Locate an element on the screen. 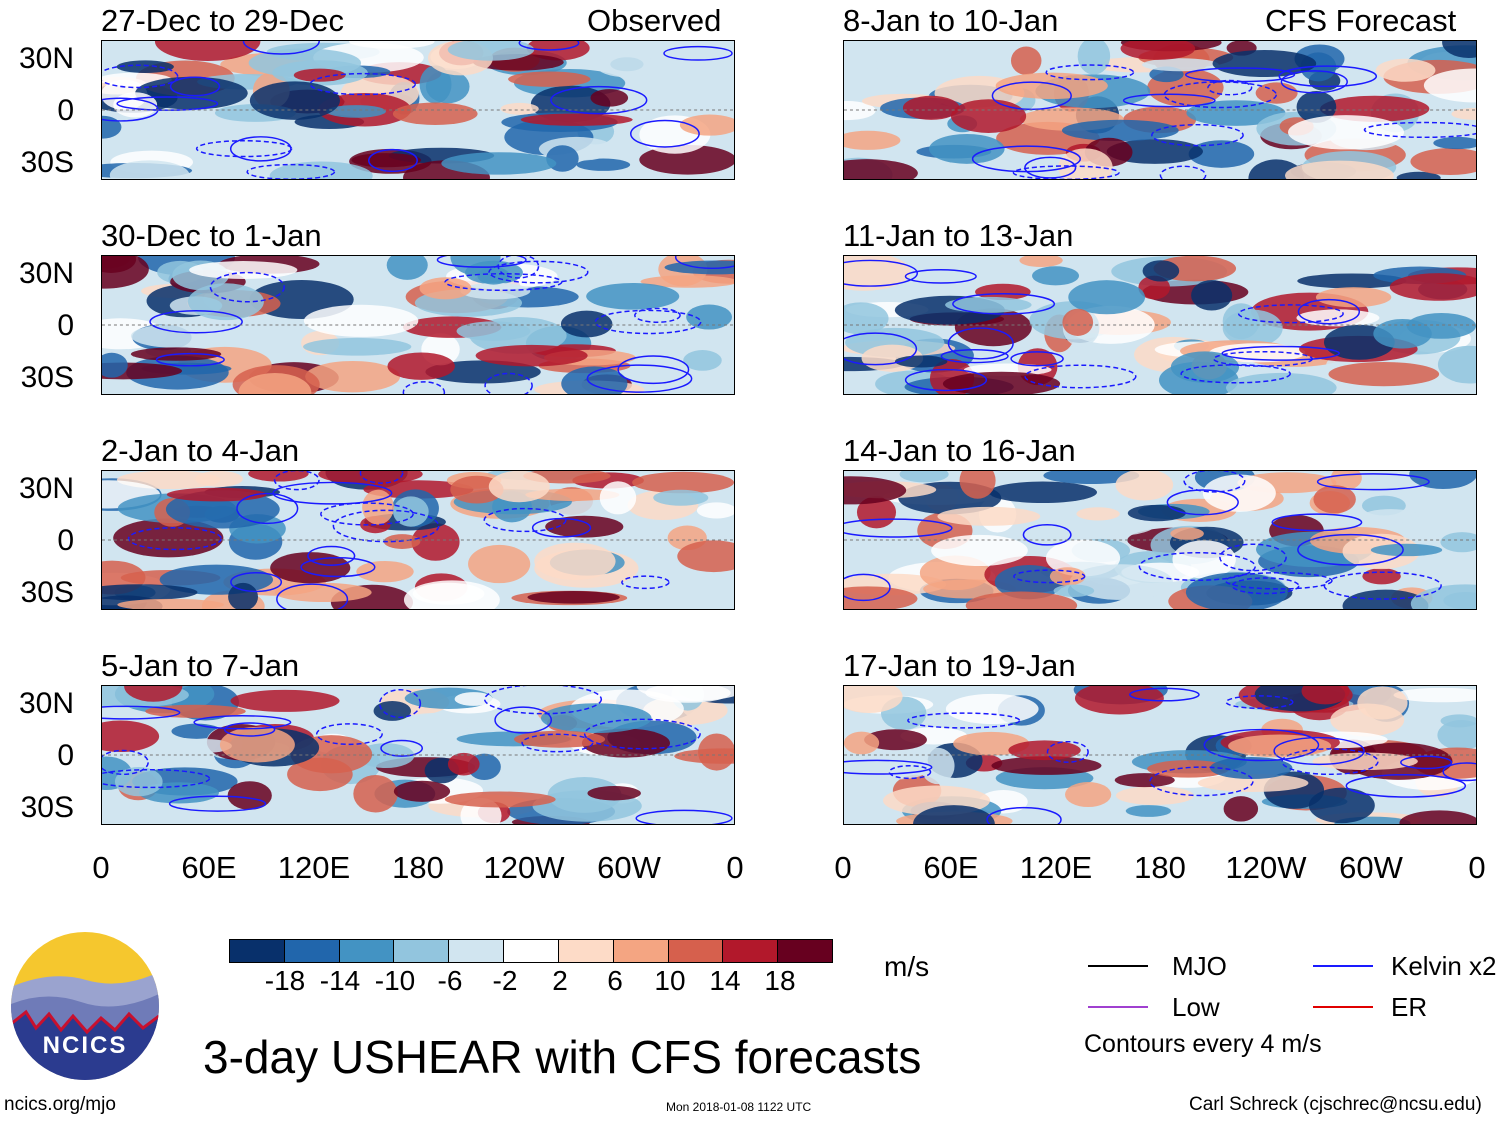 The width and height of the screenshot is (1510, 1121). forecast-label: CFS Forecast is located at coordinates (1361, 20).